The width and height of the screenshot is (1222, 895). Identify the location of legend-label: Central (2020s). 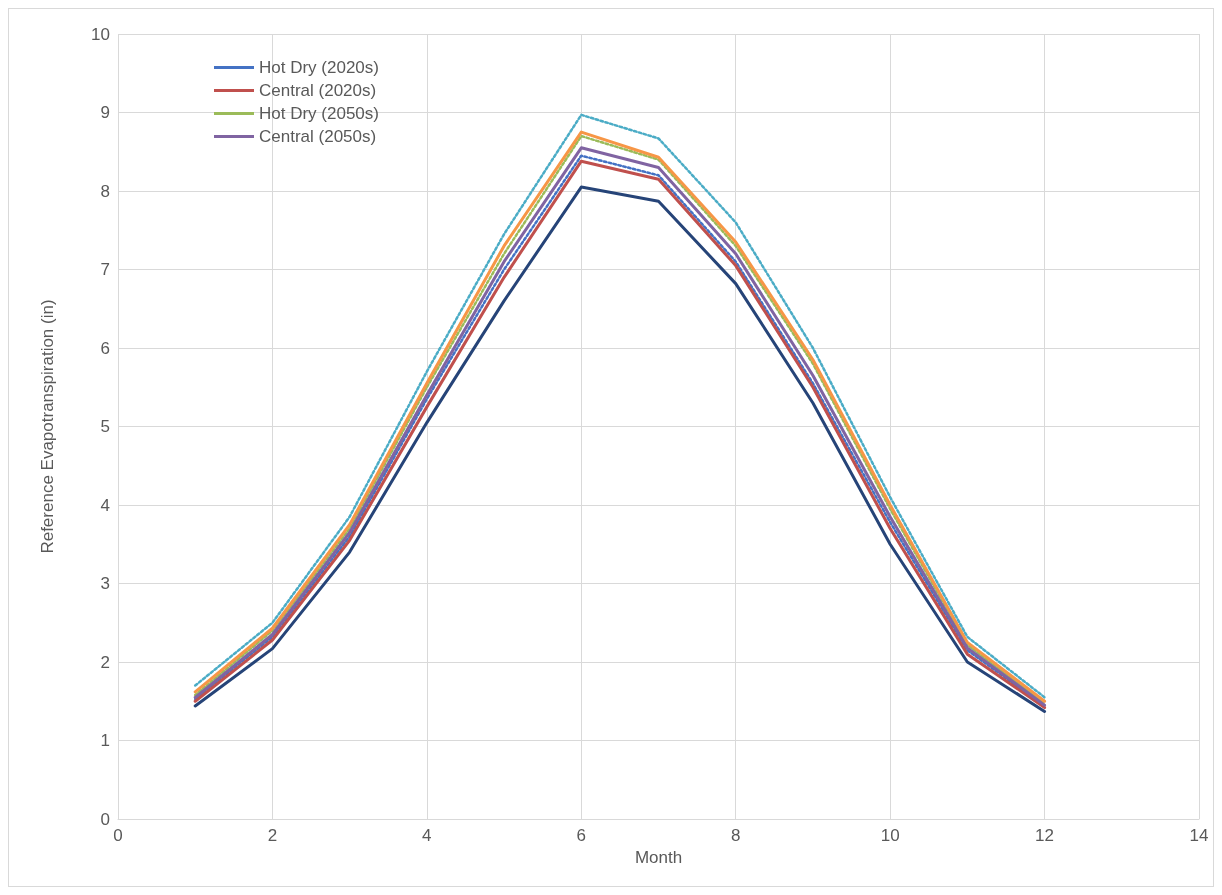
(318, 90).